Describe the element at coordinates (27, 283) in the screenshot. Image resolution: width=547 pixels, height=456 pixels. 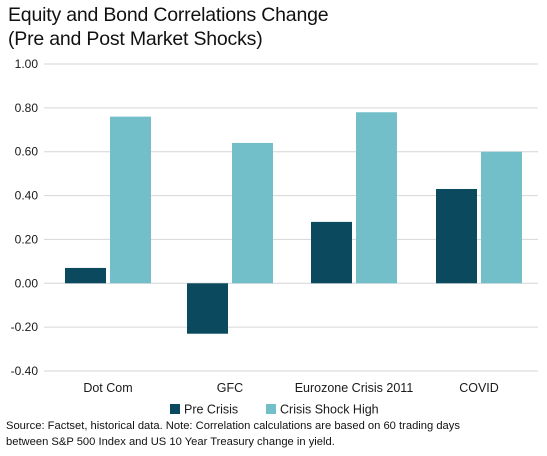
I see `y-tick-label: 0.00` at that location.